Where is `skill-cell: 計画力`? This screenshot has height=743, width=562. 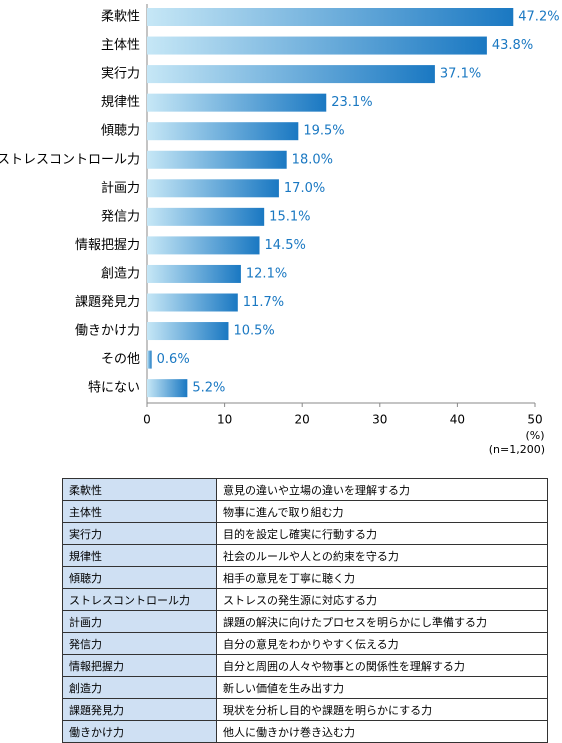
skill-cell: 計画力 is located at coordinates (139, 621).